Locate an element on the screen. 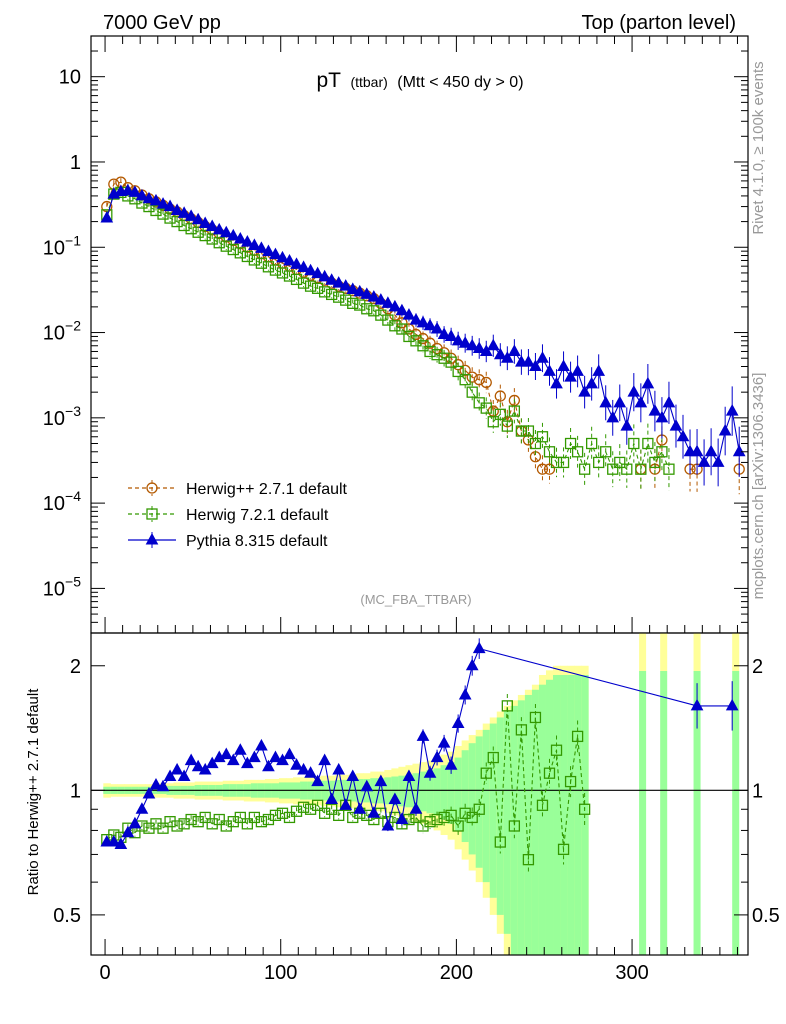  y-tick-label: 10⁻³ is located at coordinates (62, 416).